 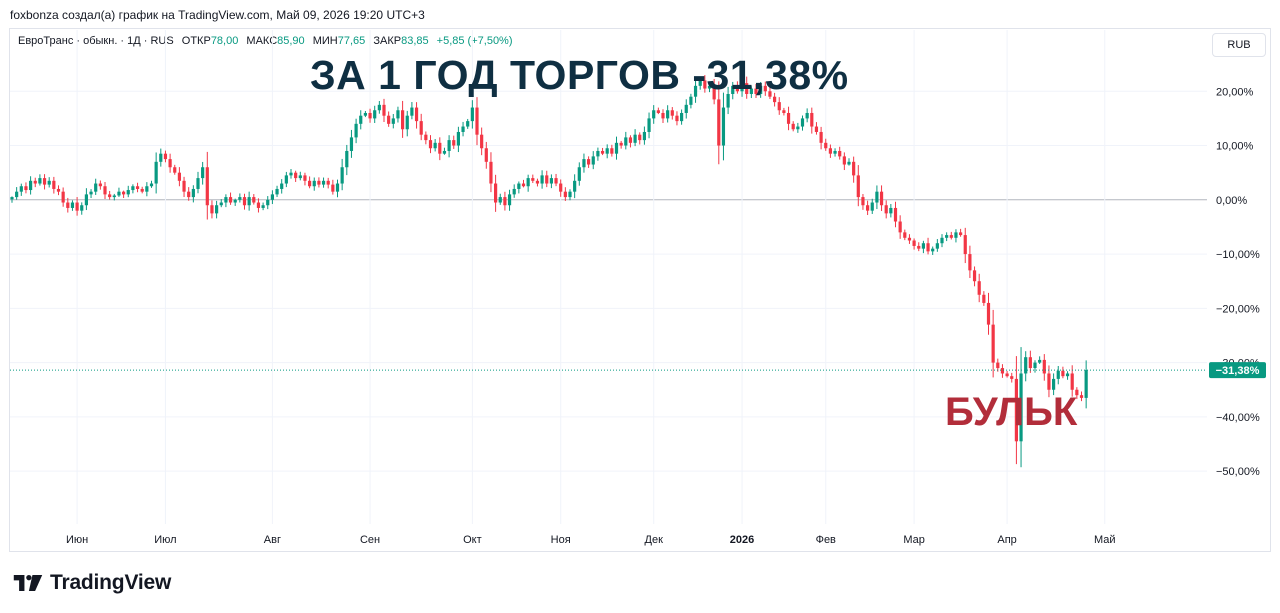 What do you see at coordinates (1239, 45) in the screenshot?
I see `currency-button: RUB` at bounding box center [1239, 45].